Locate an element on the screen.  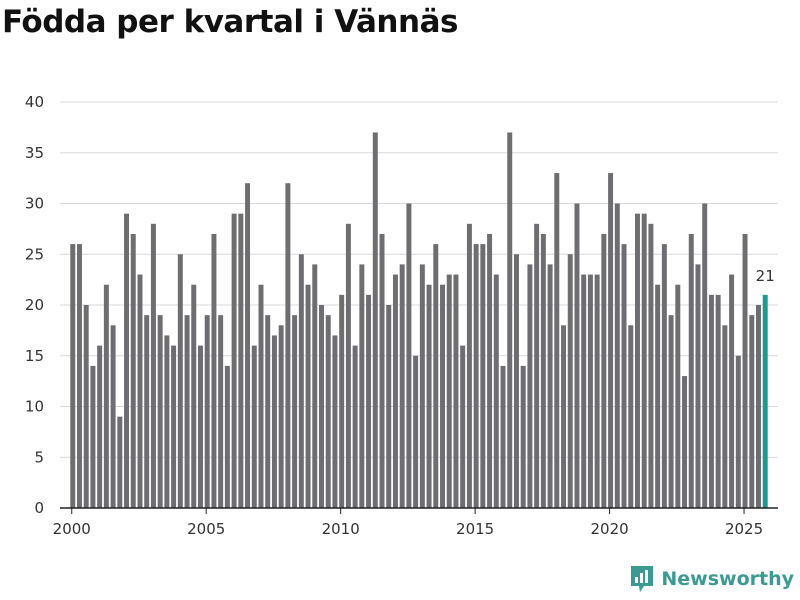
chart-title: Födda per kvartal i Vännäs is located at coordinates (230, 22).